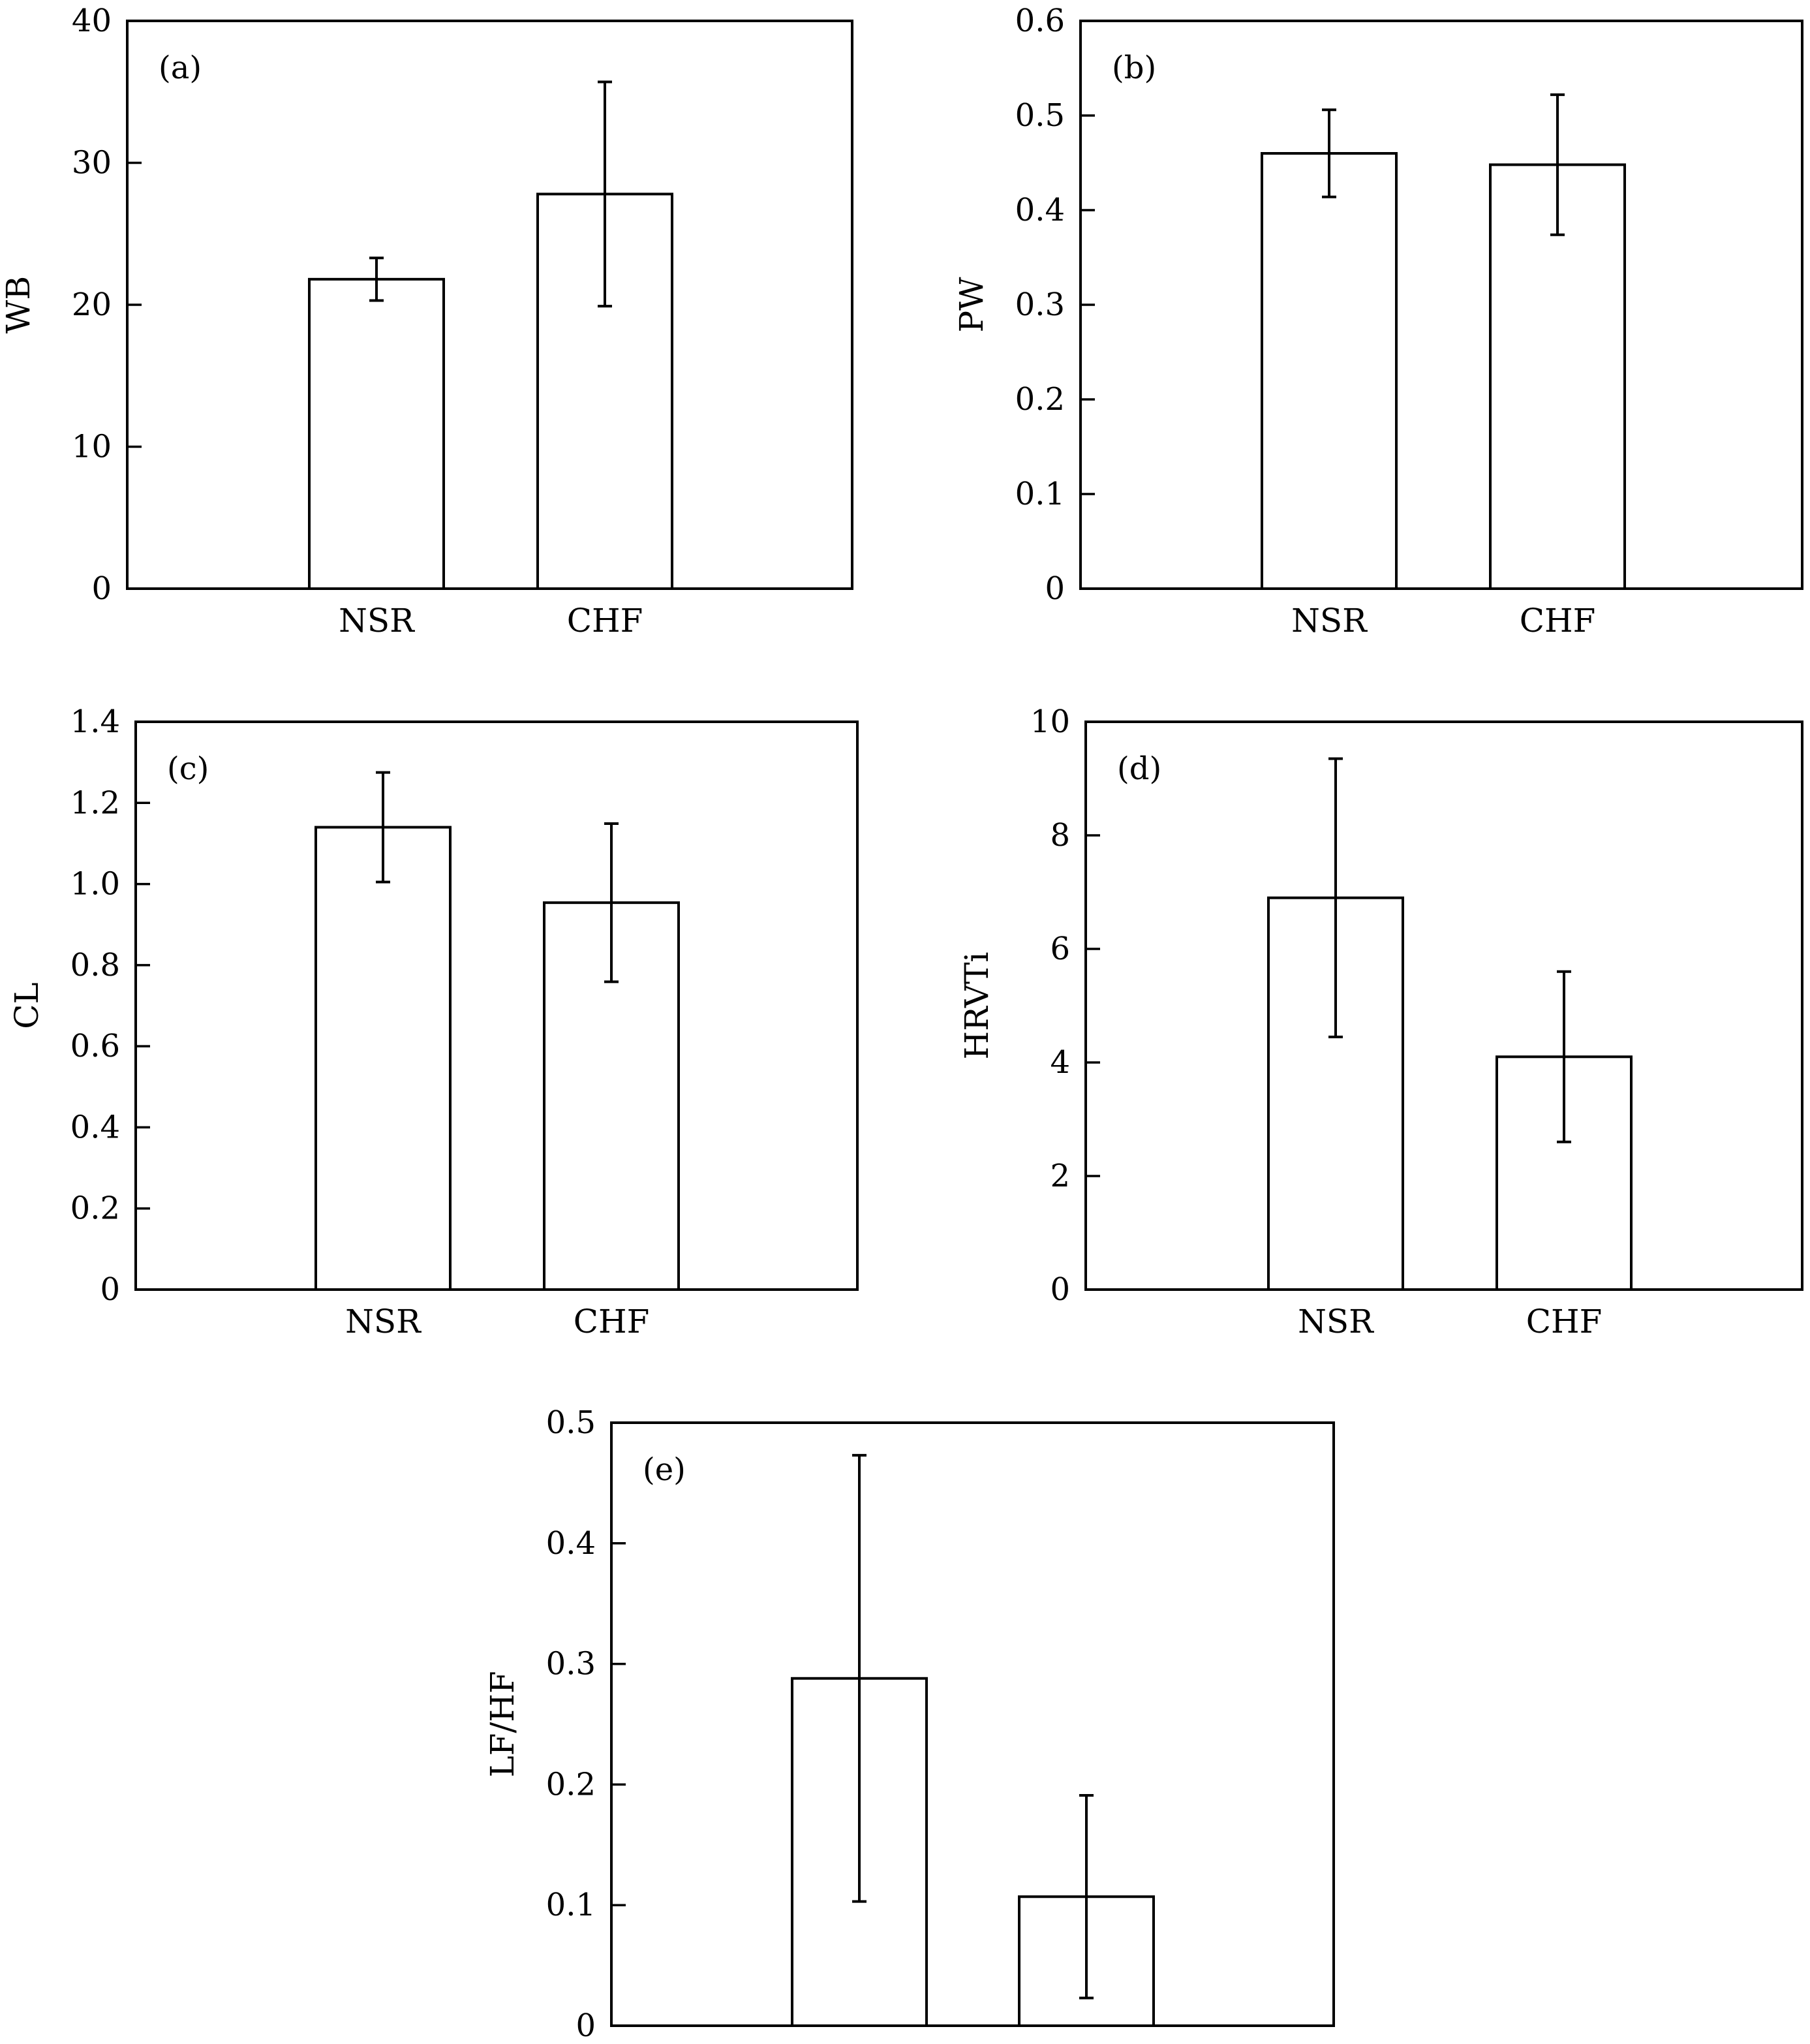  I want to click on y-tick-label: 0.8, so click(95, 965).